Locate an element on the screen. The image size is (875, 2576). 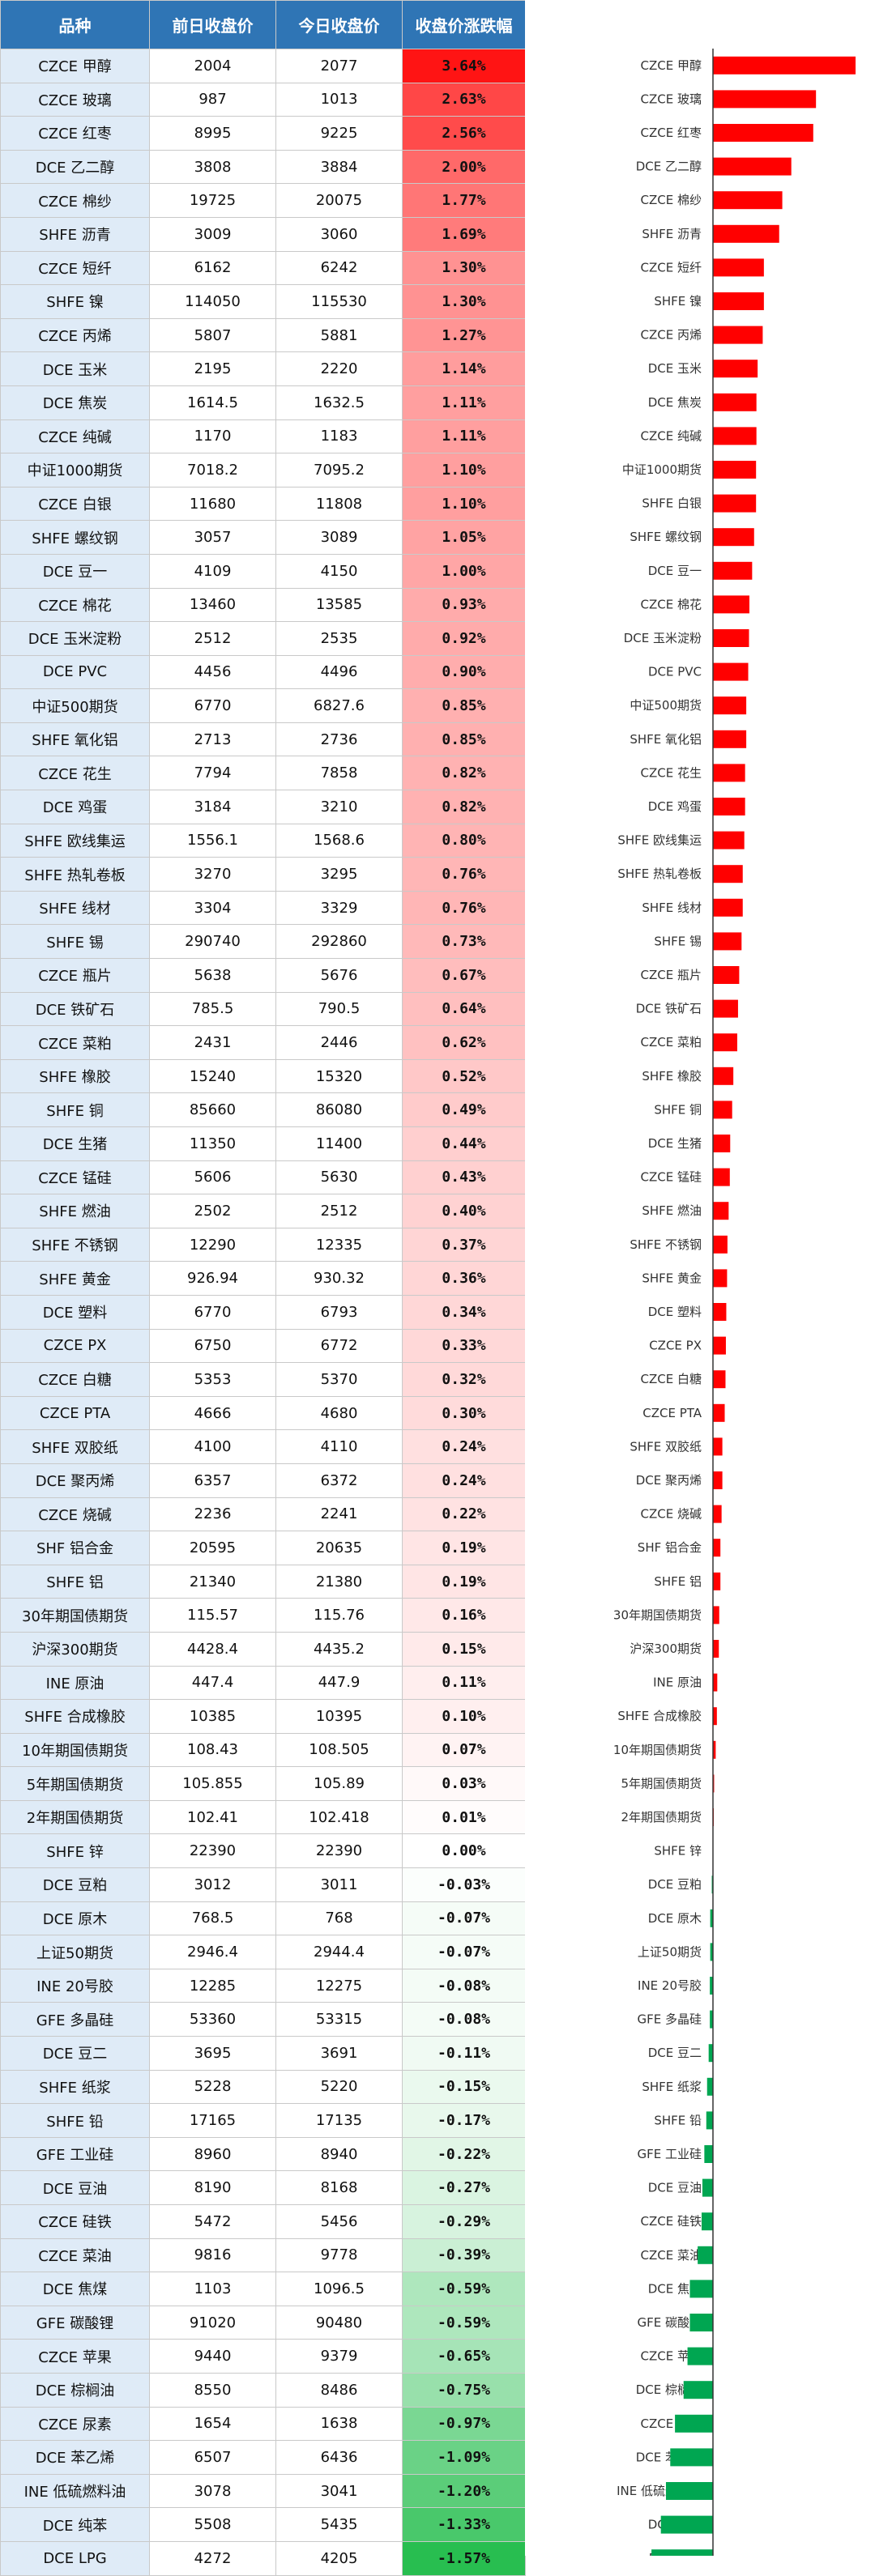
row-change-pct: -0.03% is located at coordinates (464, 1884).